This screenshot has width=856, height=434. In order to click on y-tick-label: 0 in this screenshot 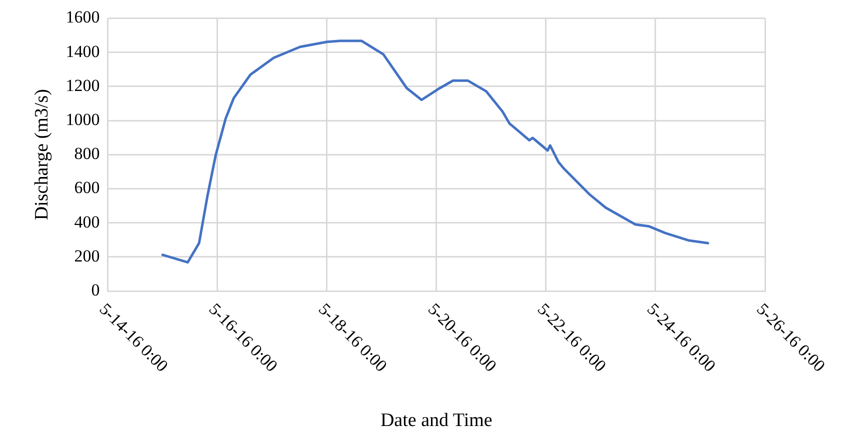, I will do `click(95, 290)`.